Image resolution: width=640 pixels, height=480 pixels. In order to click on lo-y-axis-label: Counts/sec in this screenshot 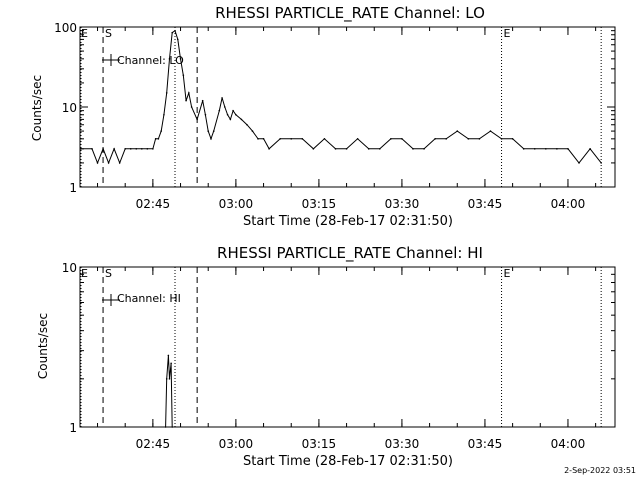, I will do `click(37, 108)`.